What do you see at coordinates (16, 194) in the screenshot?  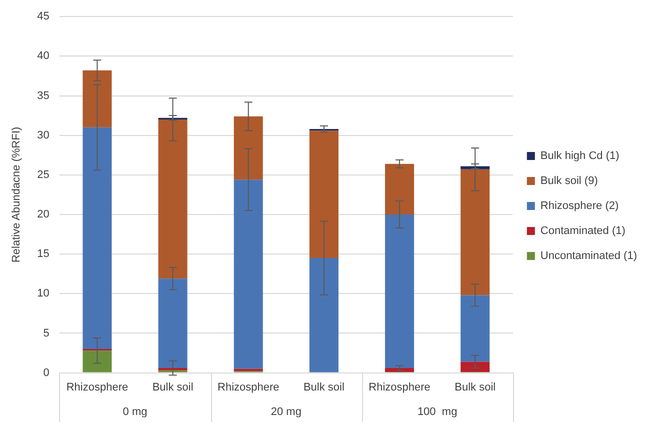 I see `y-axis-title: Relative Abundacne (%RFI)` at bounding box center [16, 194].